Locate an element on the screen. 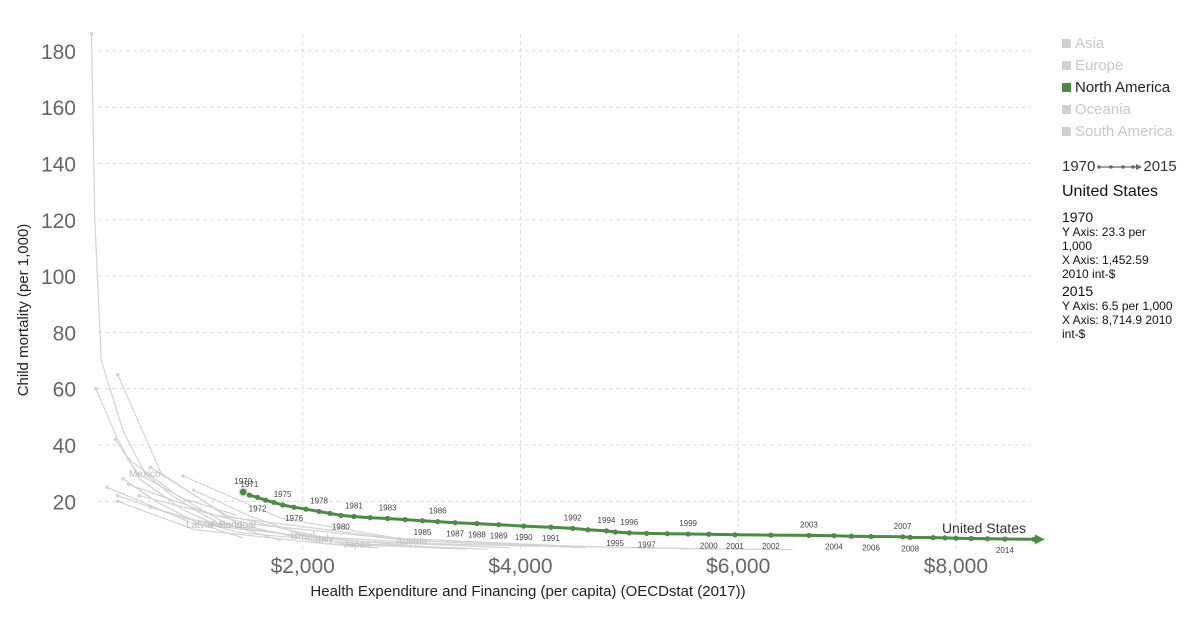  highlight-series is located at coordinates (641, 516).